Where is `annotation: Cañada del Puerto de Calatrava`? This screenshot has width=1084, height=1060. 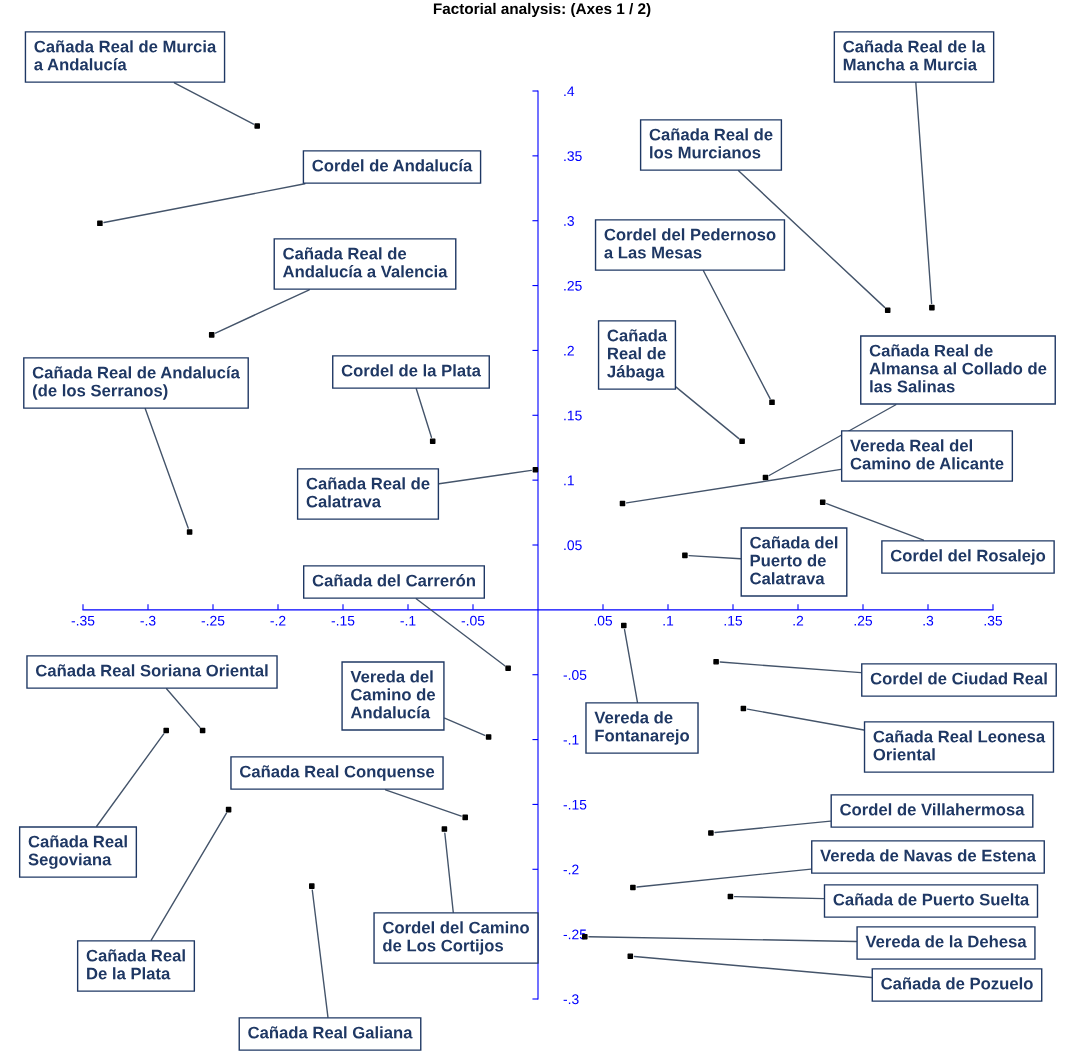 annotation: Cañada del Puerto de Calatrava is located at coordinates (794, 560).